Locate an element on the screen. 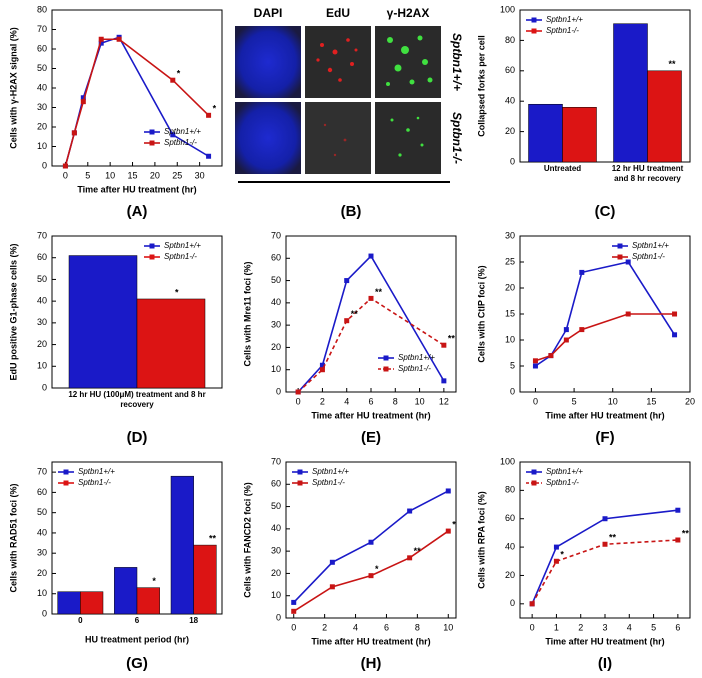 The width and height of the screenshot is (702, 678). x-tick-label: 18 is located at coordinates (194, 620).